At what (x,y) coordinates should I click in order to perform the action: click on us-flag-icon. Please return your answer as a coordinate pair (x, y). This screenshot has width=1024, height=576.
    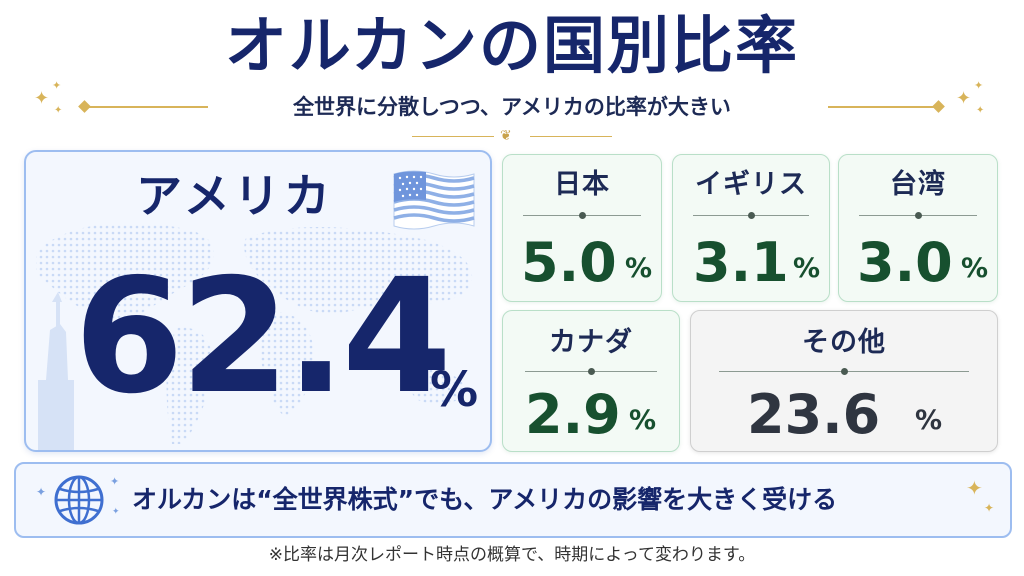
    Looking at the image, I should click on (434, 200).